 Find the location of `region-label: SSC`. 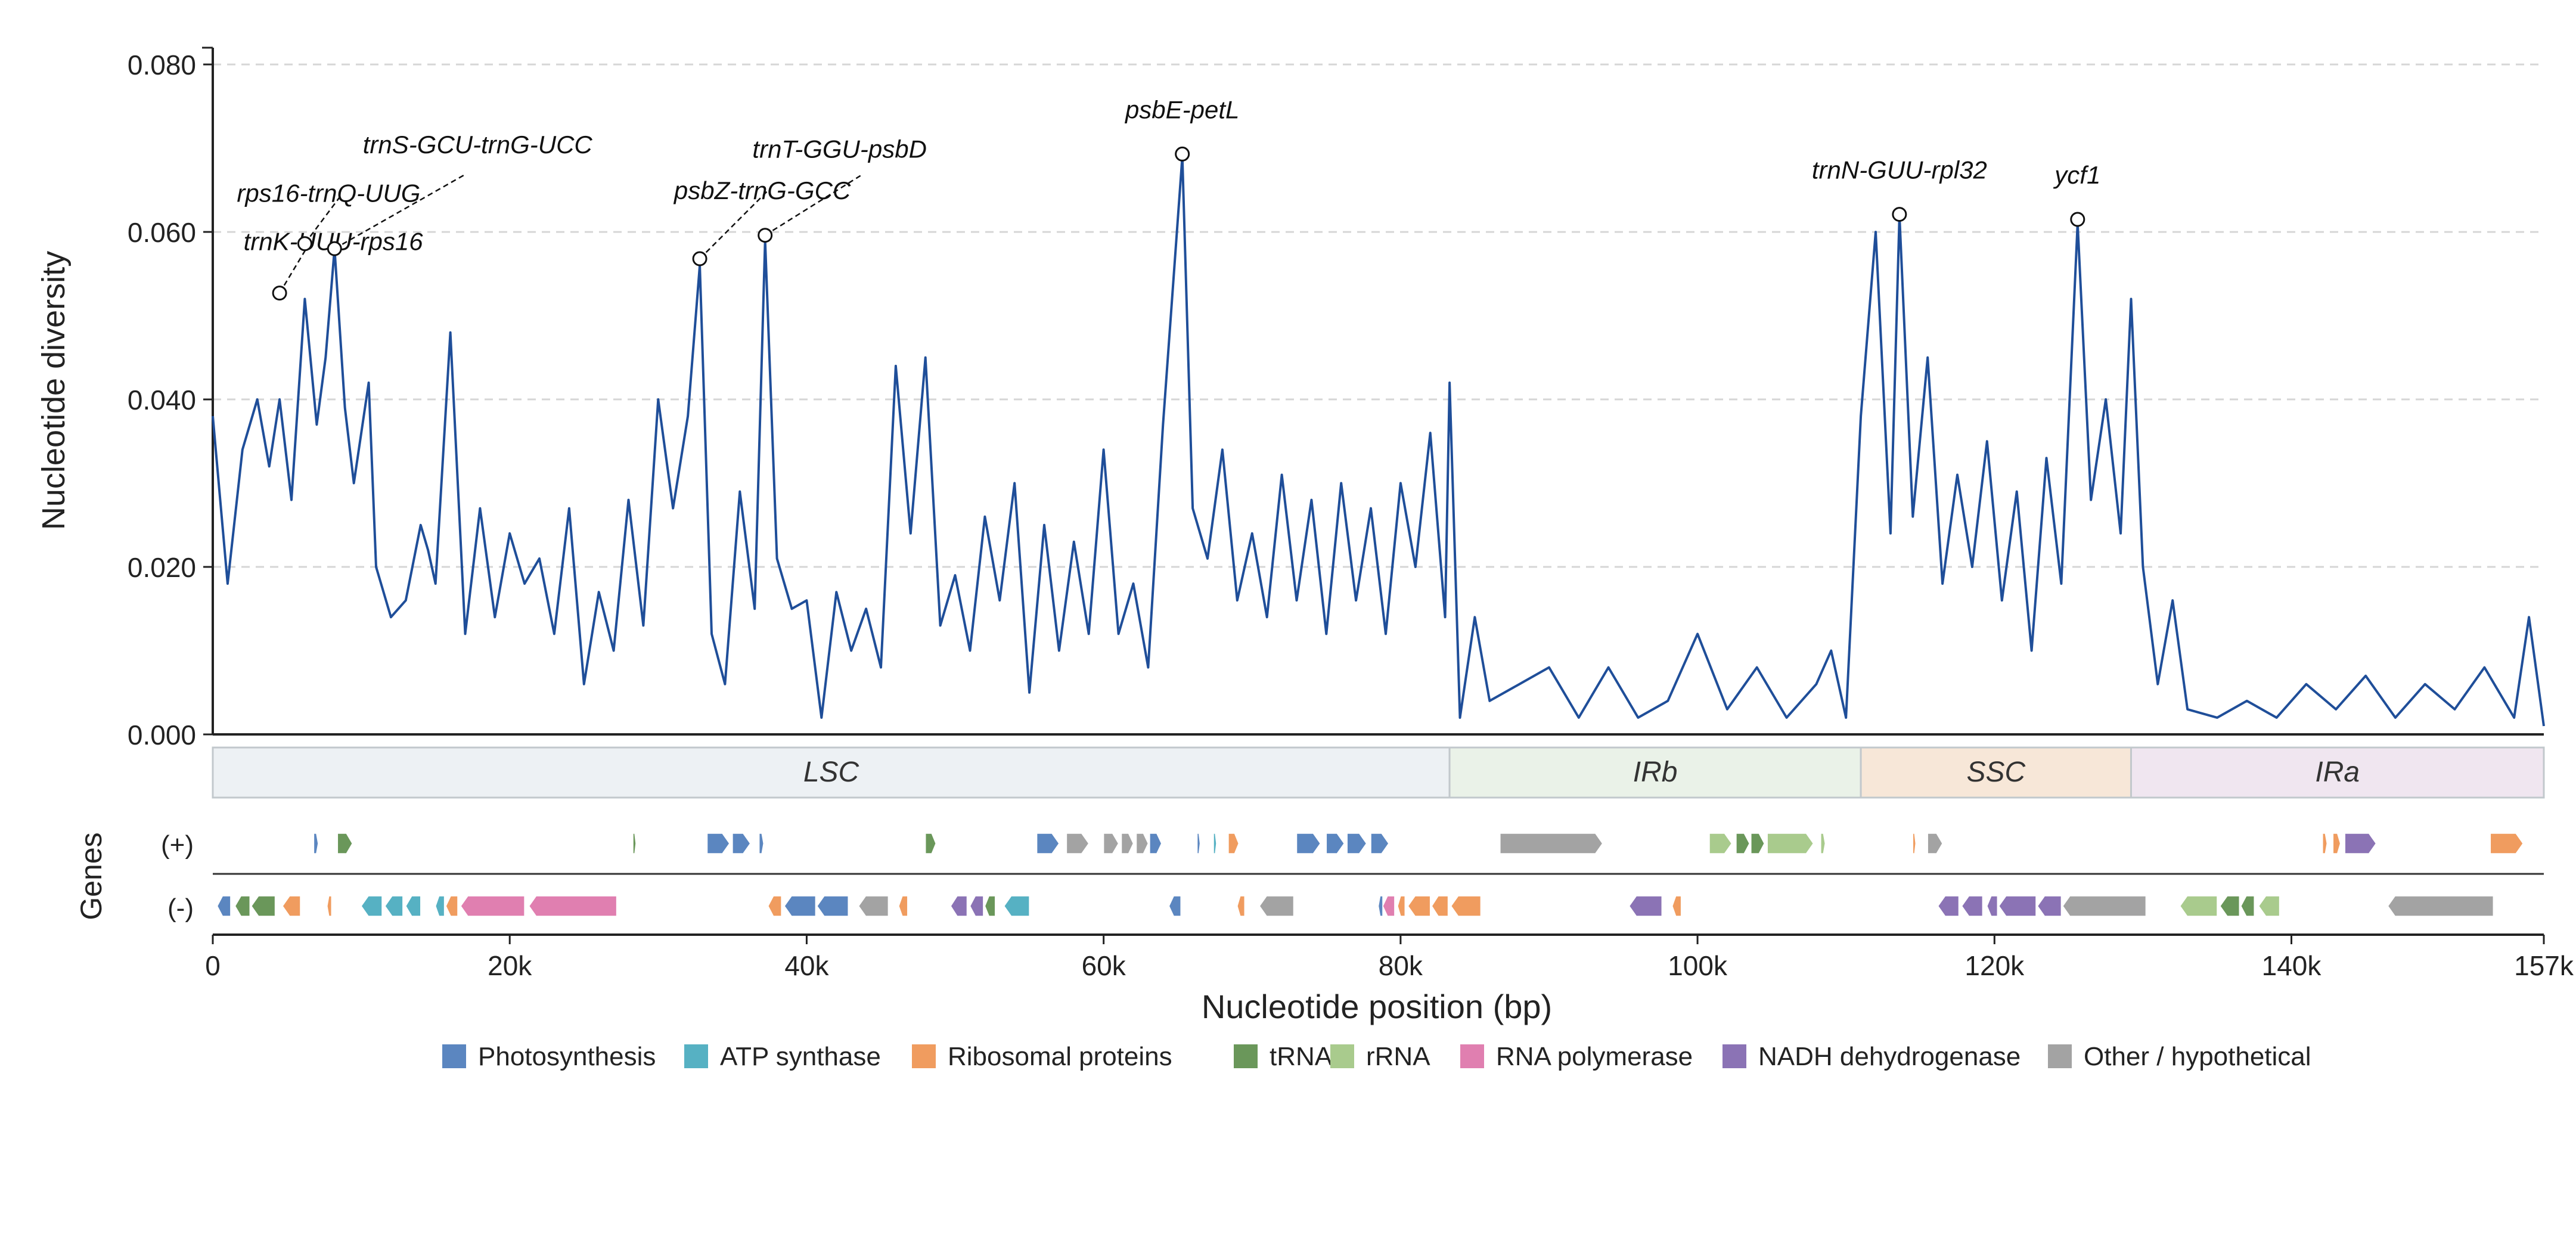

region-label: SSC is located at coordinates (1995, 772).